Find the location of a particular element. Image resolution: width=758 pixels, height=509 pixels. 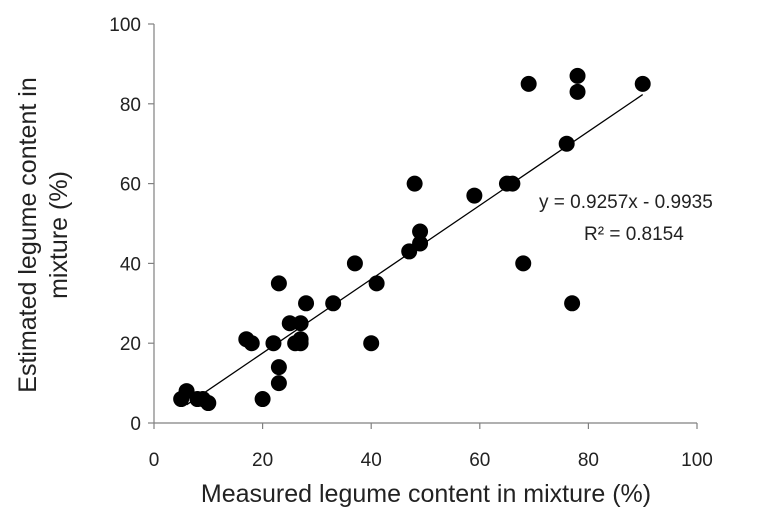

y-tick-label: 20 is located at coordinates (130, 344).